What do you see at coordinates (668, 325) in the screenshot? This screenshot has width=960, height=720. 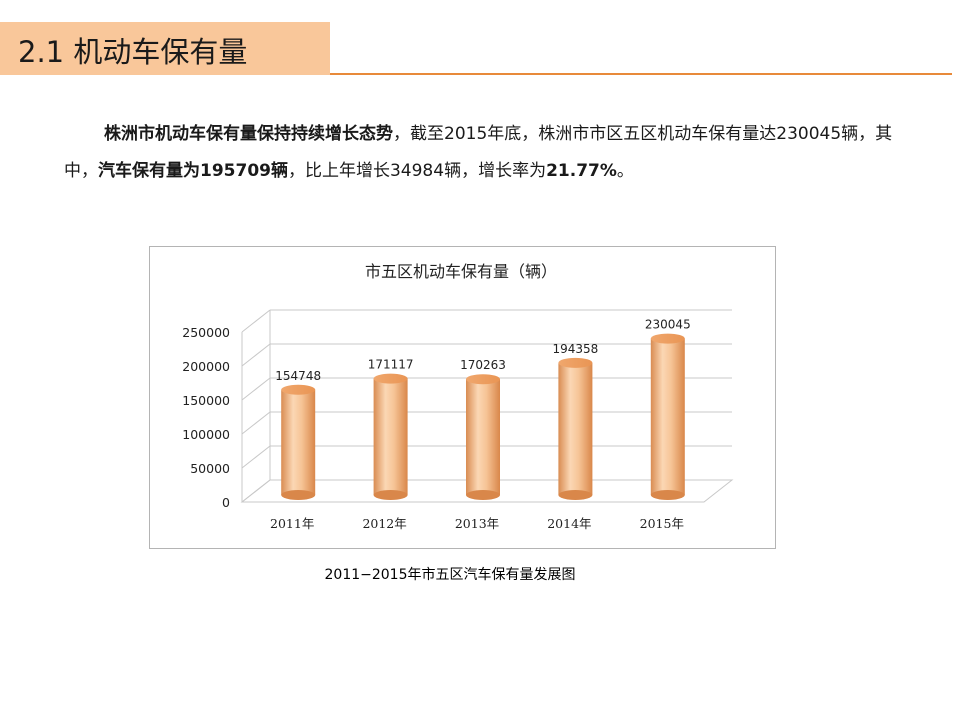 I see `data-label: 230045` at bounding box center [668, 325].